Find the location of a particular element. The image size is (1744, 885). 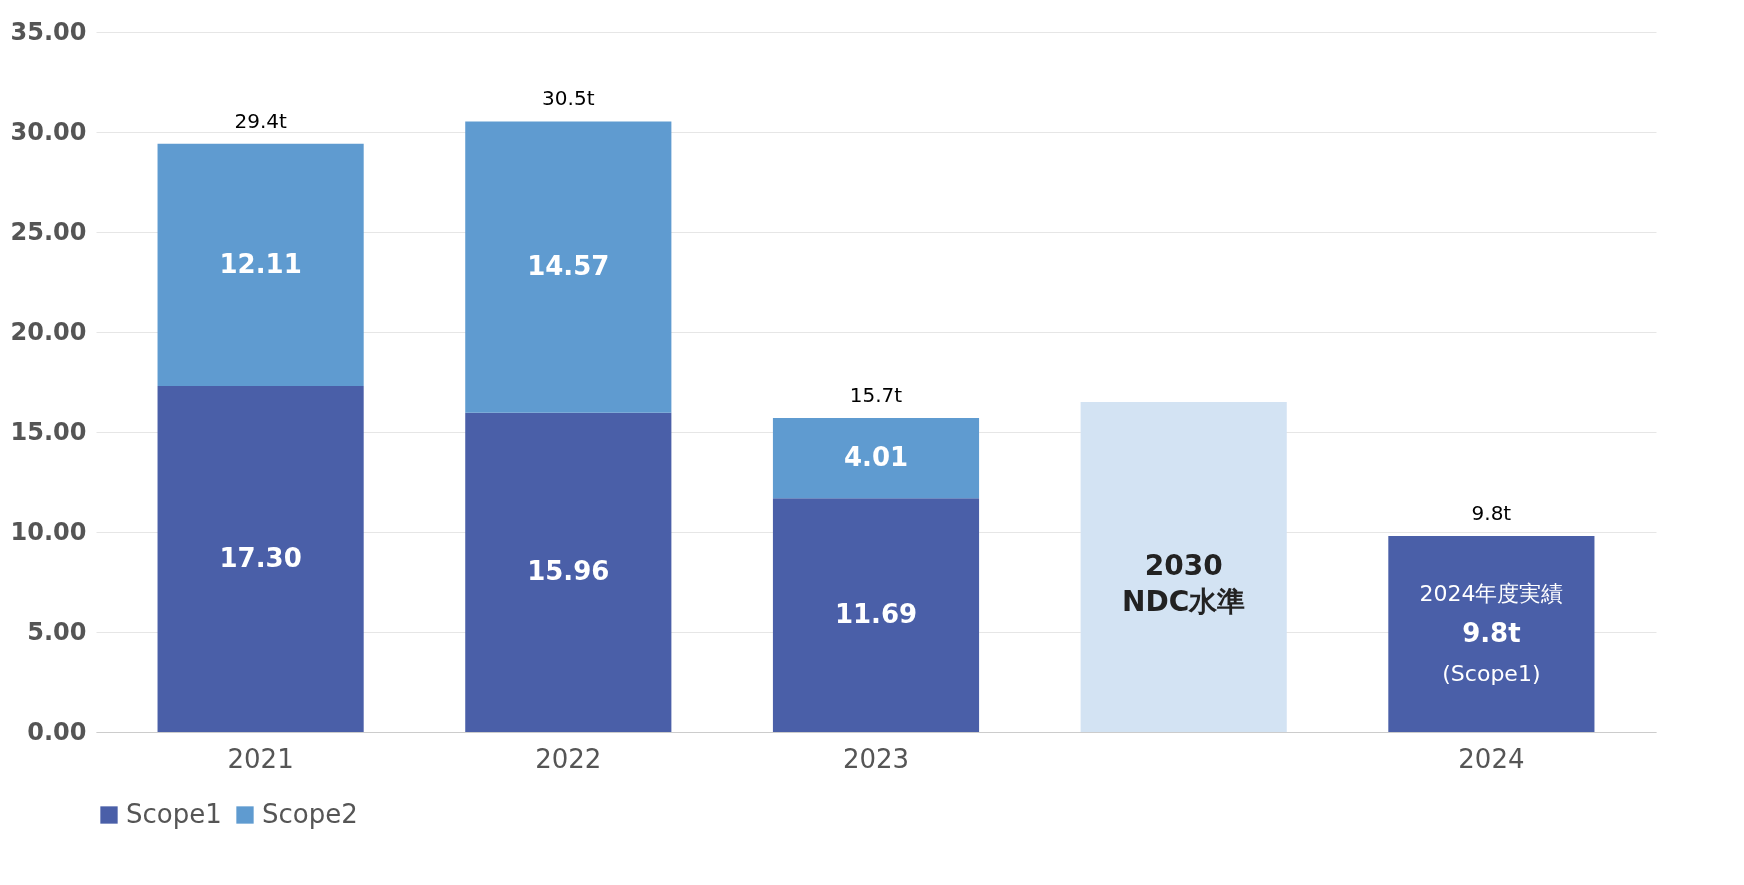

data-label: 4.01 is located at coordinates (876, 457).